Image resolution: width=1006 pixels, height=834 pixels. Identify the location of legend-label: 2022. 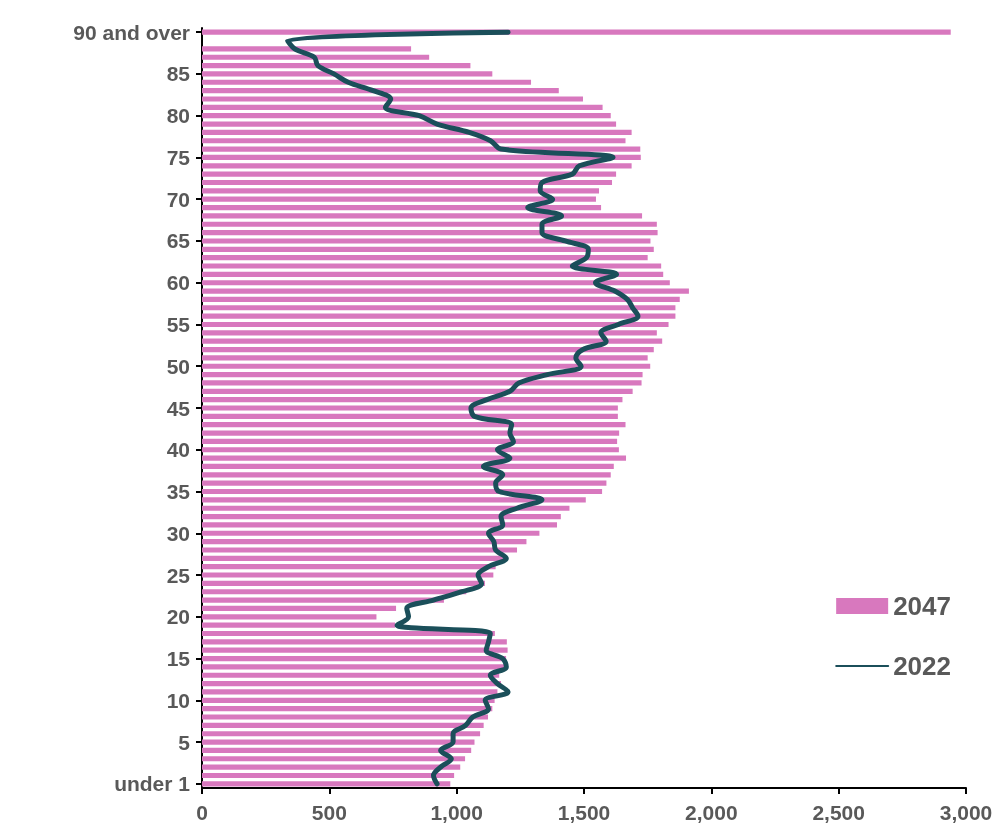
(922, 666).